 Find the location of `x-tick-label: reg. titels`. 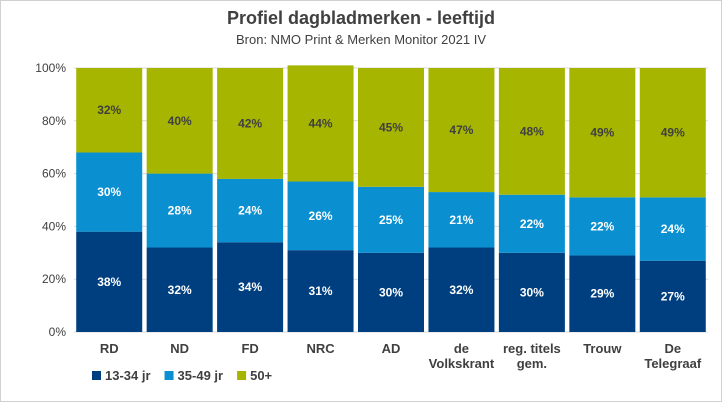

x-tick-label: reg. titels is located at coordinates (532, 348).